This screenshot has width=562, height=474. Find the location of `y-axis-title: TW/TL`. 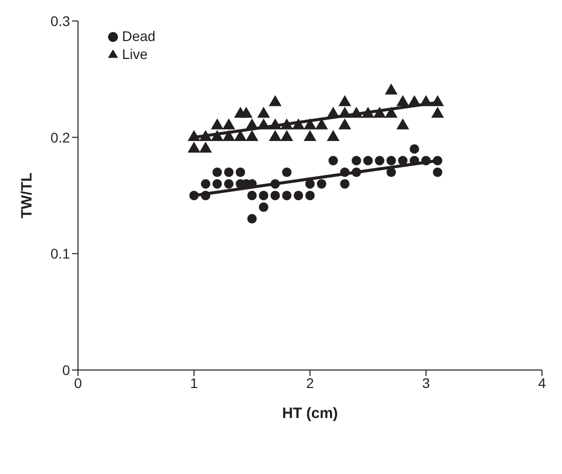

y-axis-title: TW/TL is located at coordinates (27, 195).